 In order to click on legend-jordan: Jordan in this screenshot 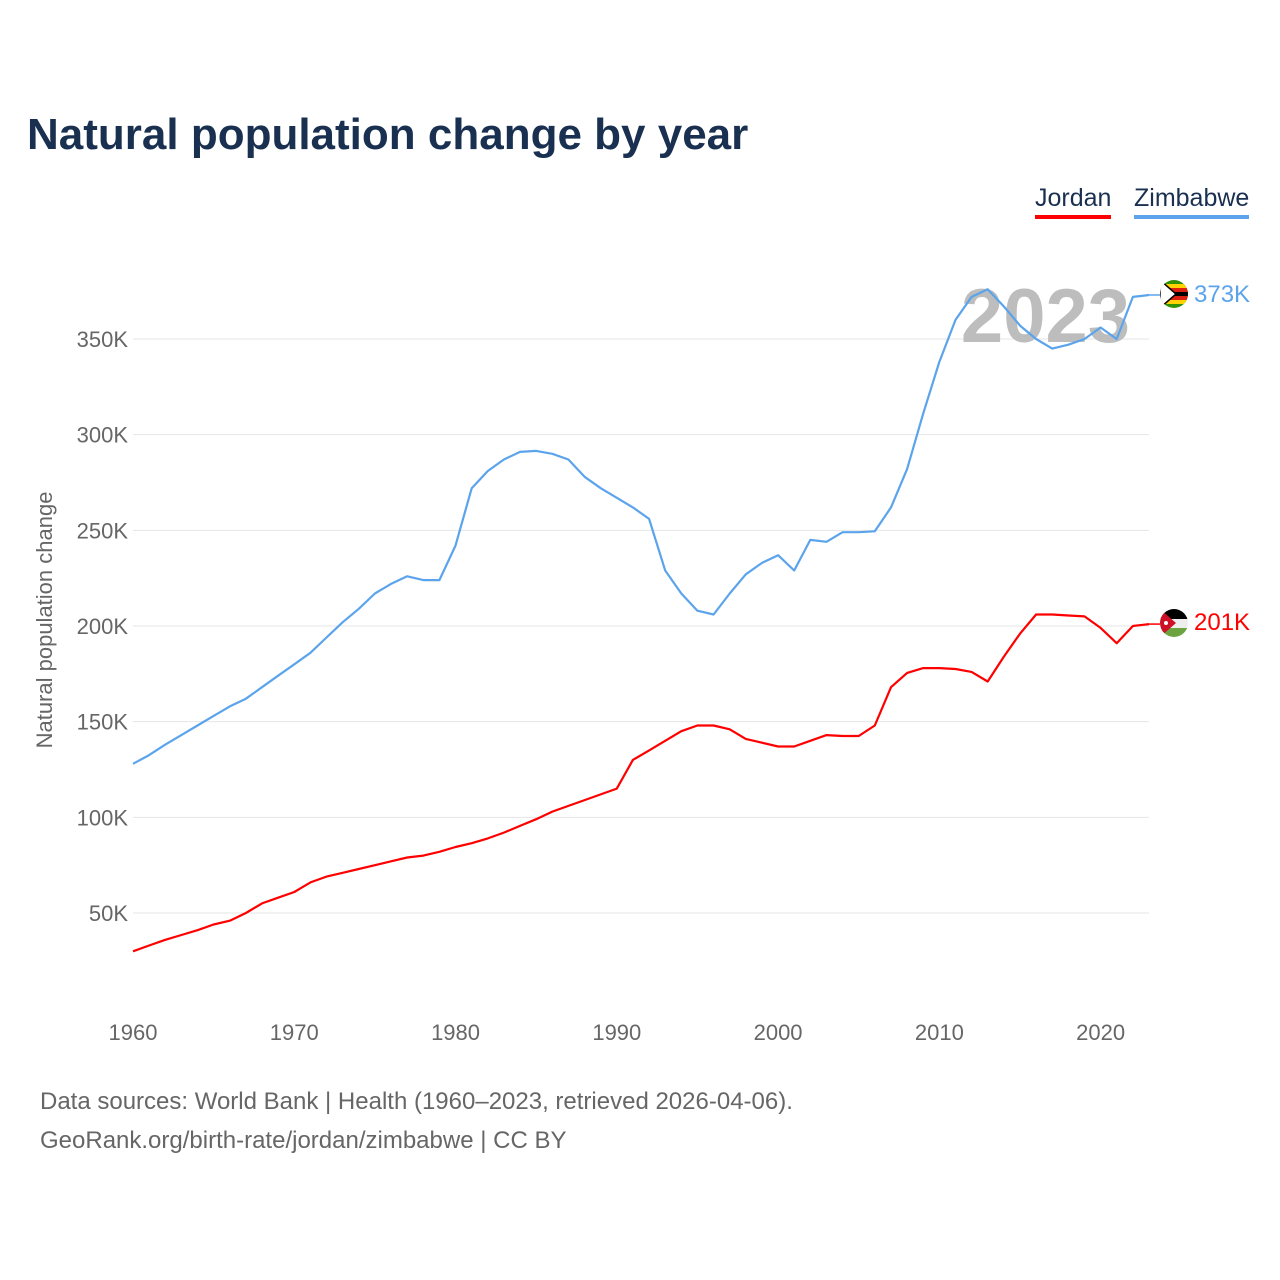, I will do `click(1073, 201)`.